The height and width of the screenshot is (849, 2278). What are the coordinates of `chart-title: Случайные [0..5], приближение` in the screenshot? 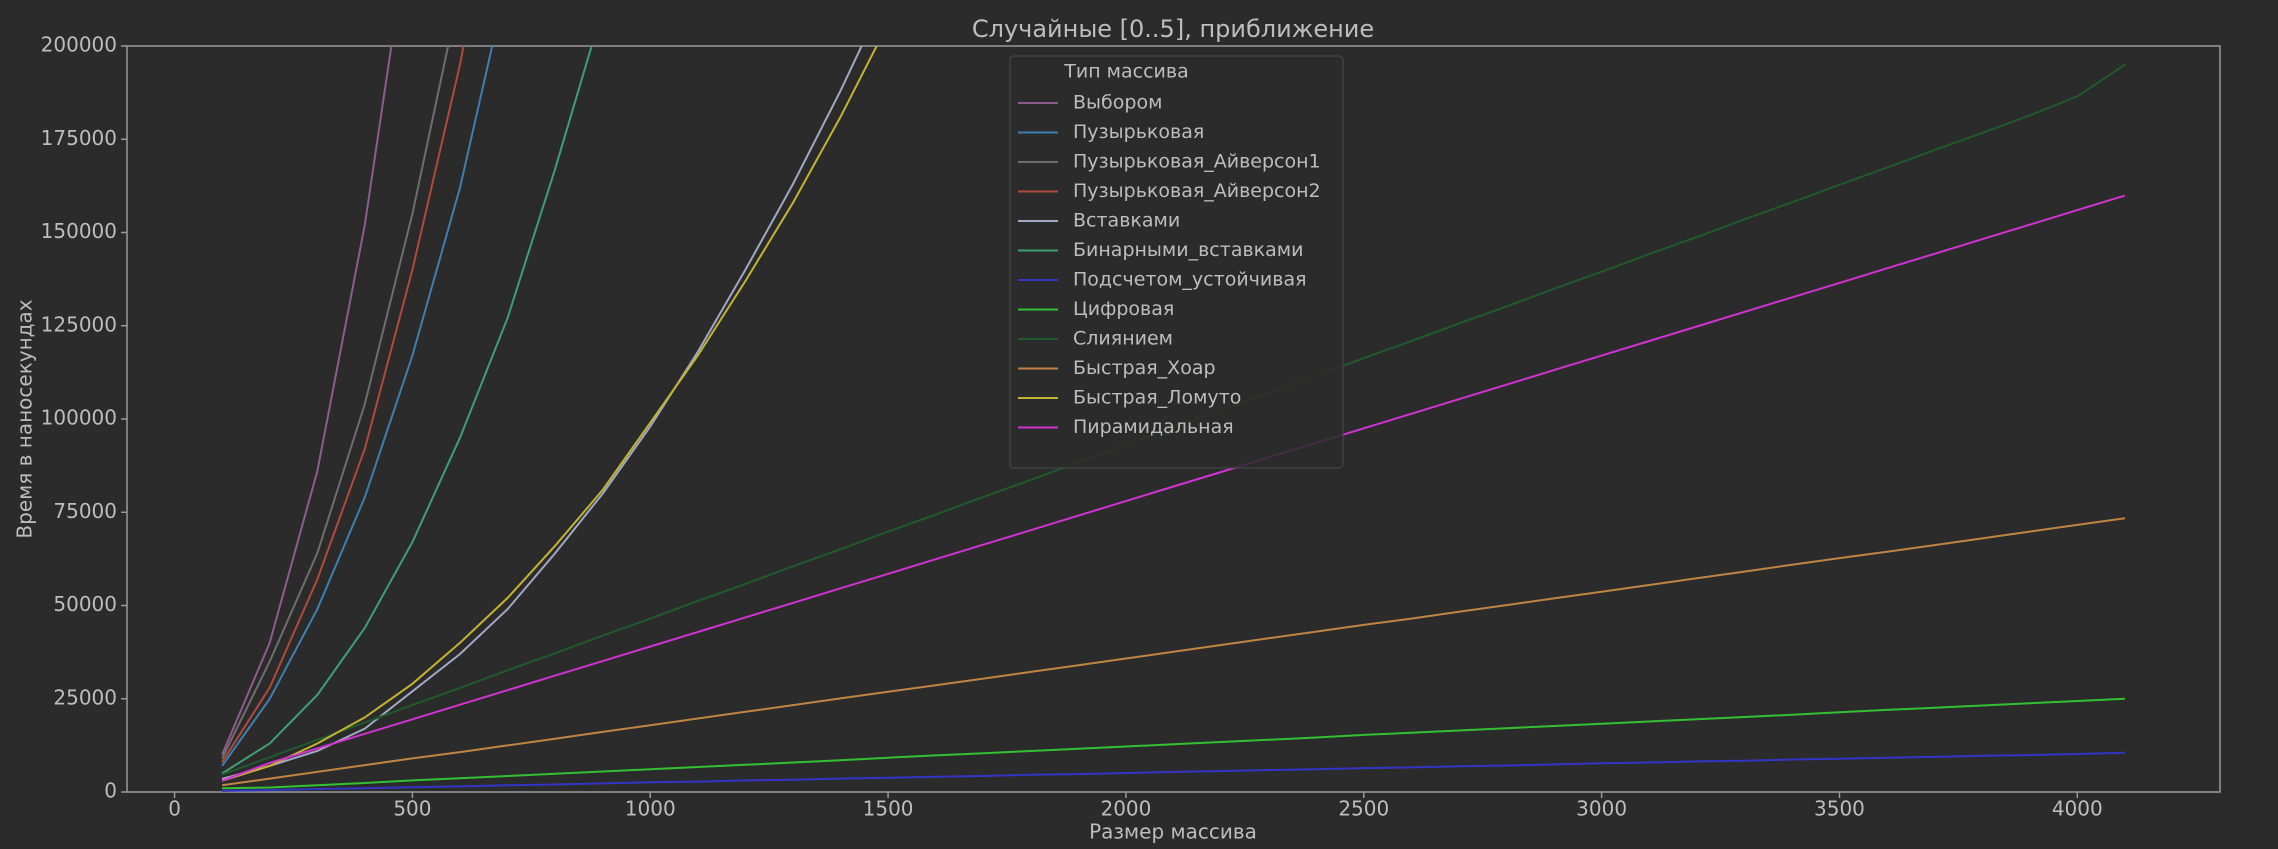 It's located at (1173, 29).